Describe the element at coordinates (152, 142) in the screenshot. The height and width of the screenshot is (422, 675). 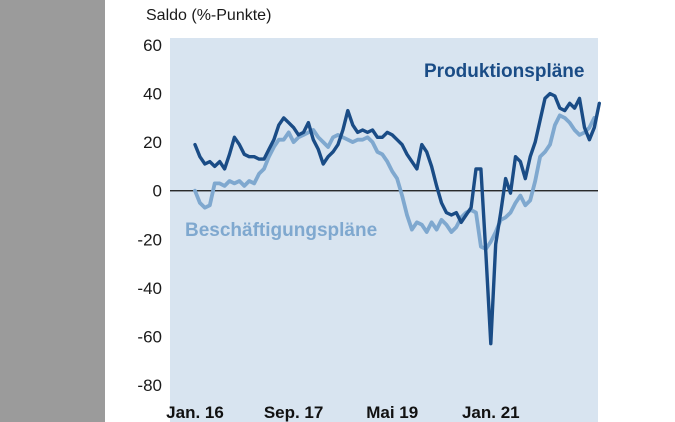
I see `y-tick-label: 20` at that location.